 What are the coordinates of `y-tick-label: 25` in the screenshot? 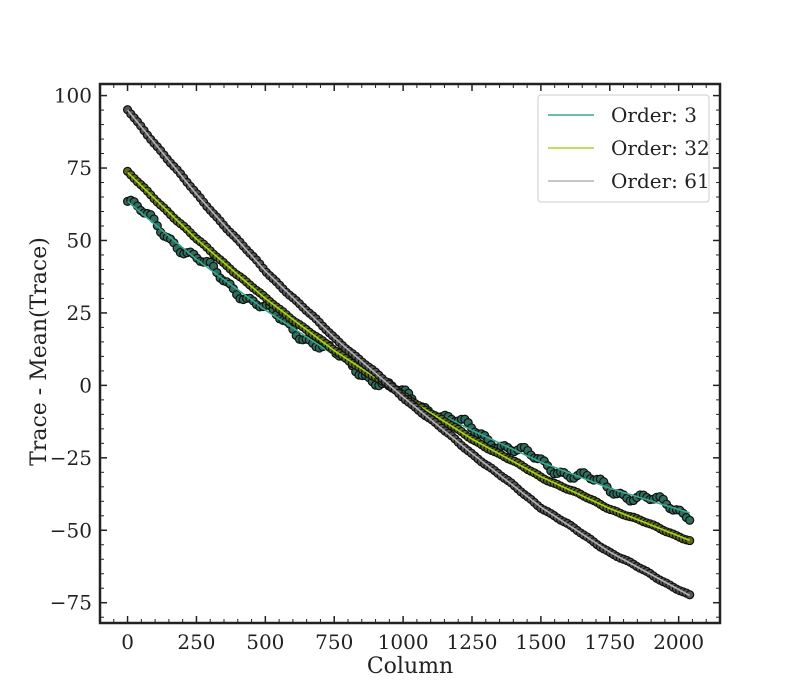 It's located at (79, 313).